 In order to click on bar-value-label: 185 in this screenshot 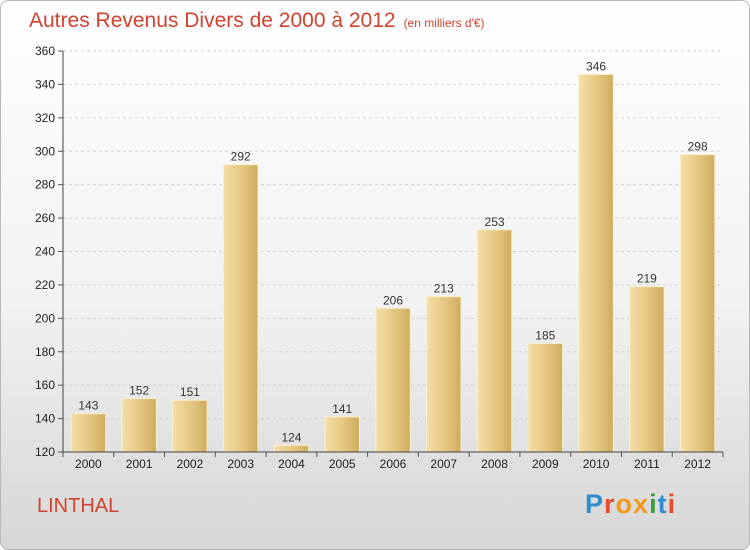, I will do `click(545, 335)`.